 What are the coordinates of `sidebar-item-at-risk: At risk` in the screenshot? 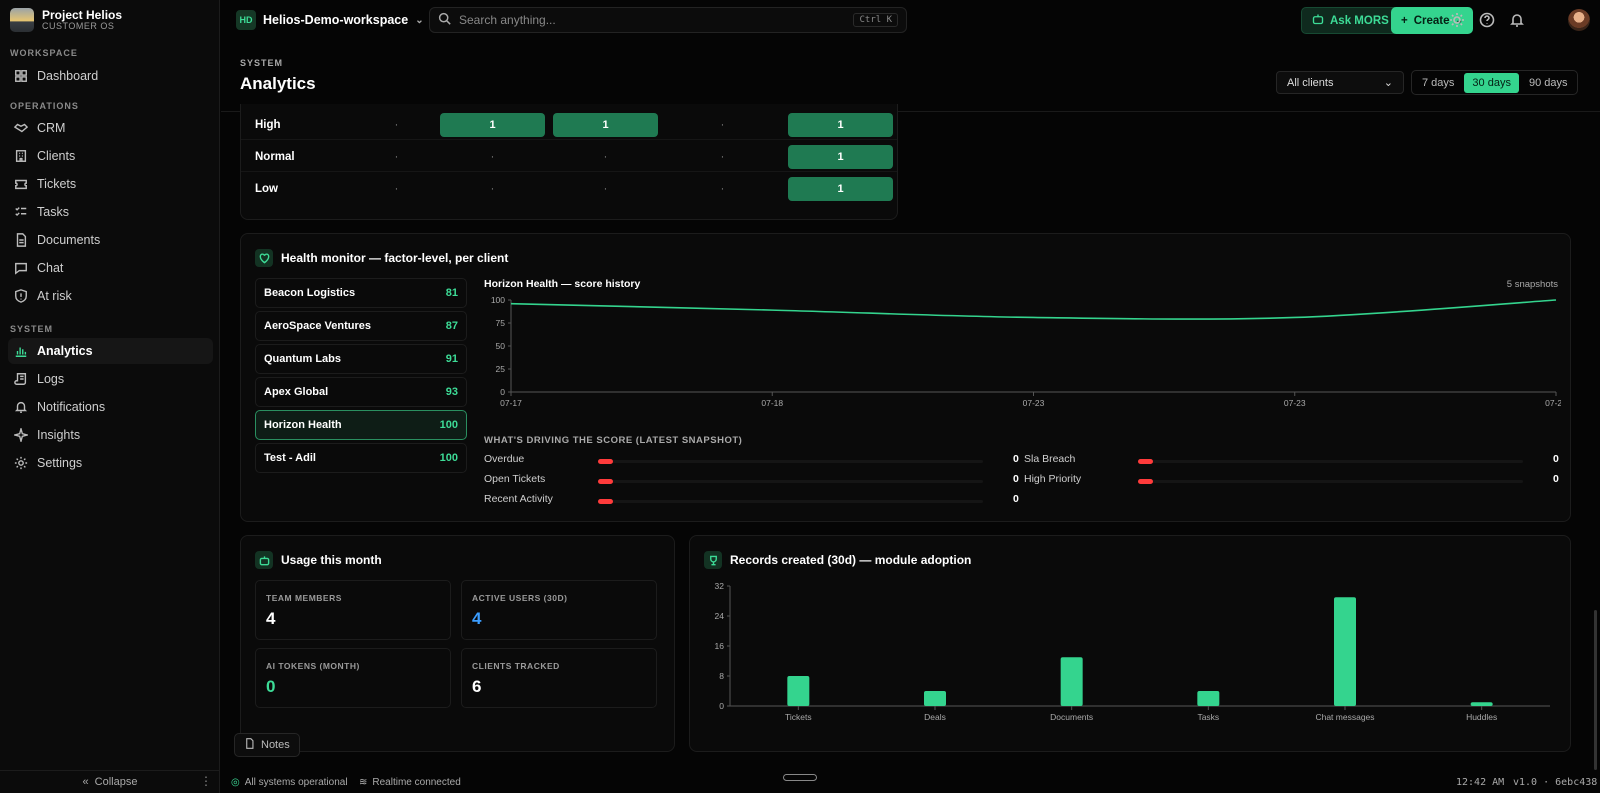 It's located at (110, 296).